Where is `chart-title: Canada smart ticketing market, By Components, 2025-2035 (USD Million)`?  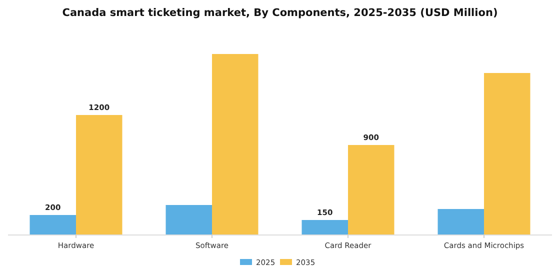
chart-title: Canada smart ticketing market, By Components, 2025-2035 (USD Million) is located at coordinates (280, 13).